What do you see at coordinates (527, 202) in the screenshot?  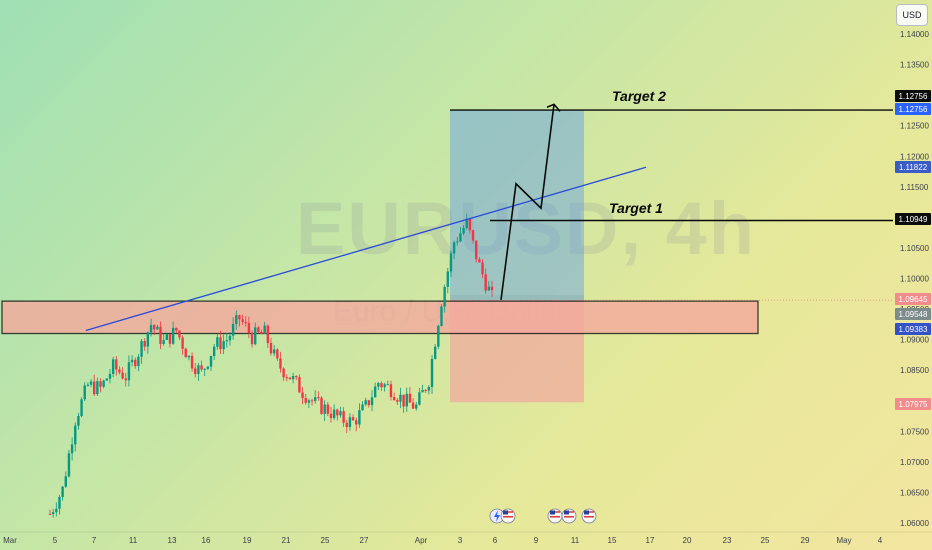 I see `projected-path` at bounding box center [527, 202].